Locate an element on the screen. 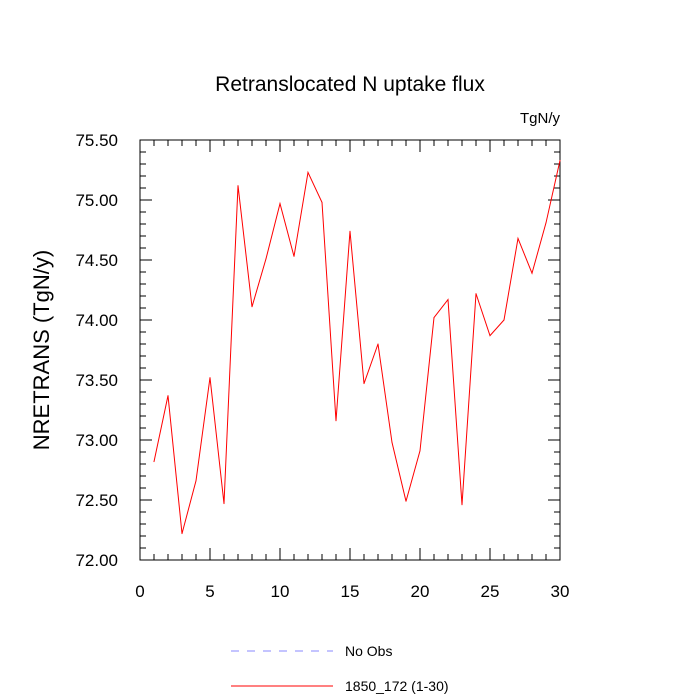  x-tick-label: 15 is located at coordinates (350, 591).